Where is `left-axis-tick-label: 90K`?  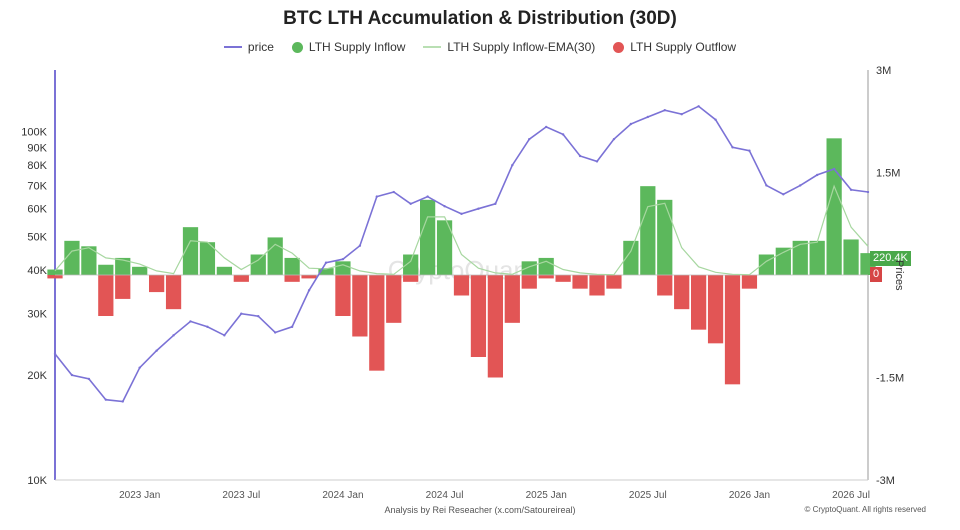 left-axis-tick-label: 90K is located at coordinates (37, 148).